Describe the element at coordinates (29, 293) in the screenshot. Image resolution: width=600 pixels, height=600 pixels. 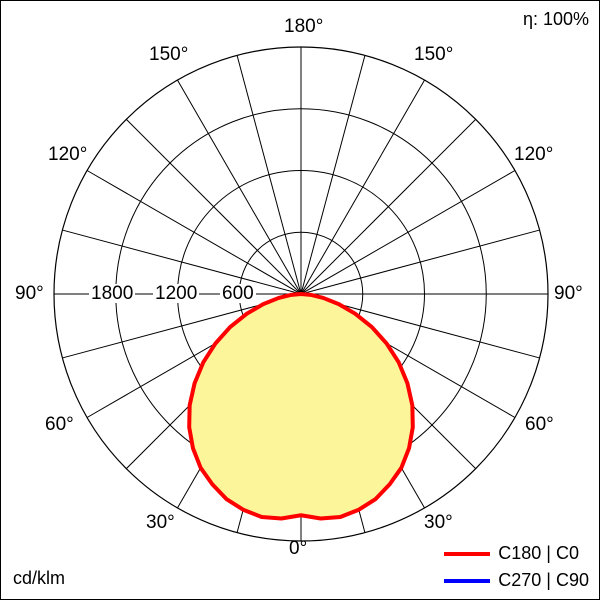
I see `angle-label-5: 90°` at that location.